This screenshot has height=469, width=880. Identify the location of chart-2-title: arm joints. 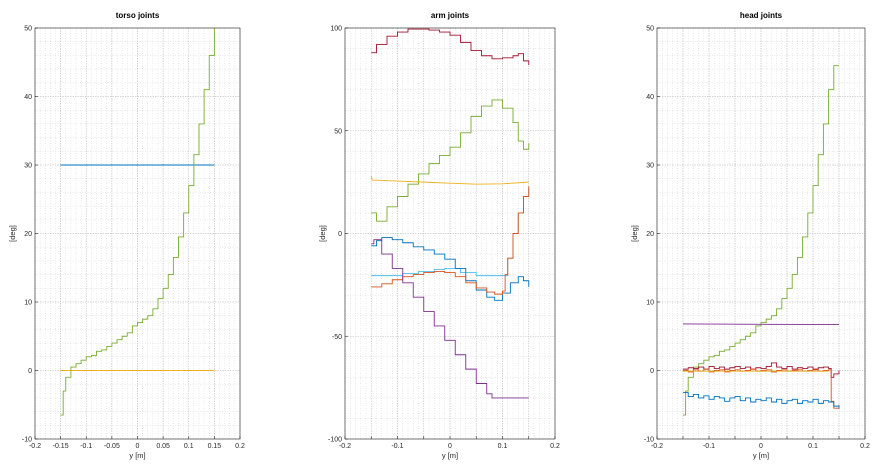
(450, 15).